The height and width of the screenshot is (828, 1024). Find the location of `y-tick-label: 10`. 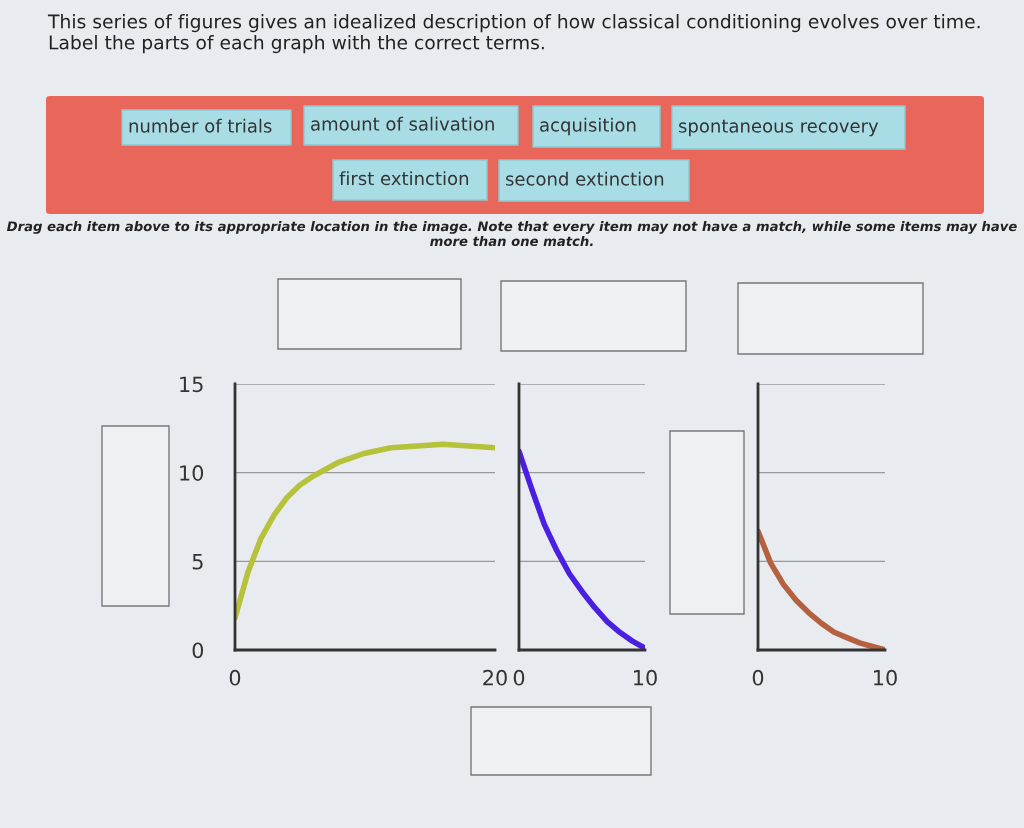

y-tick-label: 10 is located at coordinates (192, 473).